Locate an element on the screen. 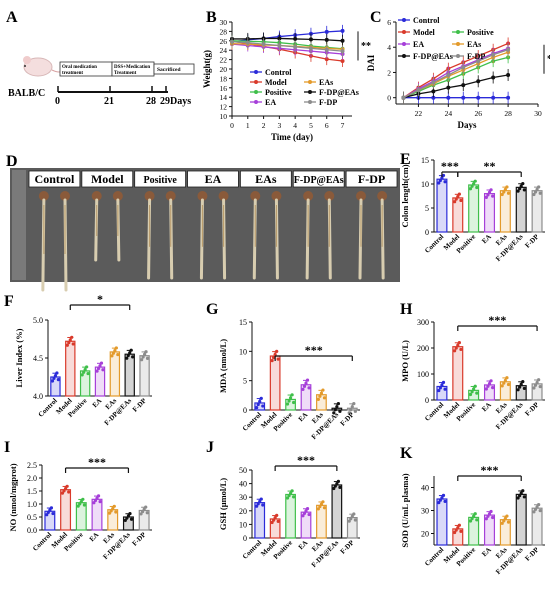  x-tick-label: Control is located at coordinates (434, 557).